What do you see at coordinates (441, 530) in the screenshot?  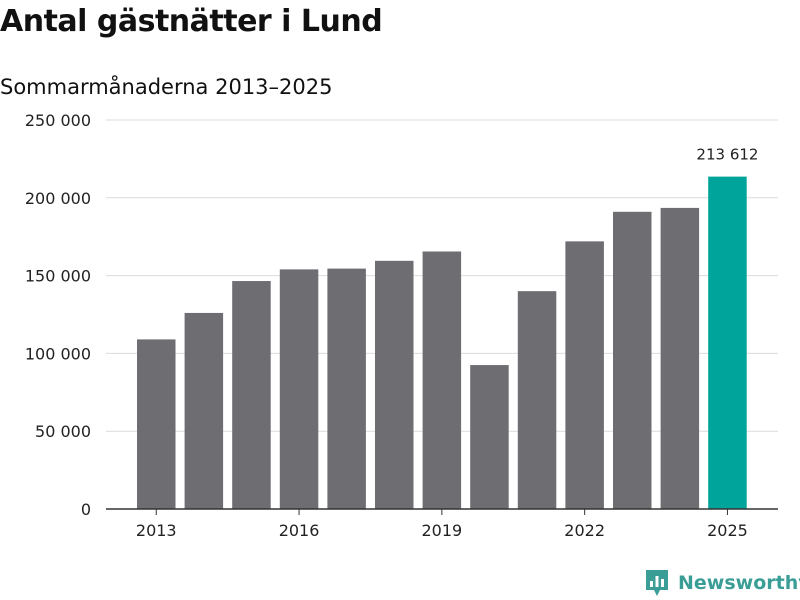 I see `x-tick-label: 2019` at bounding box center [441, 530].